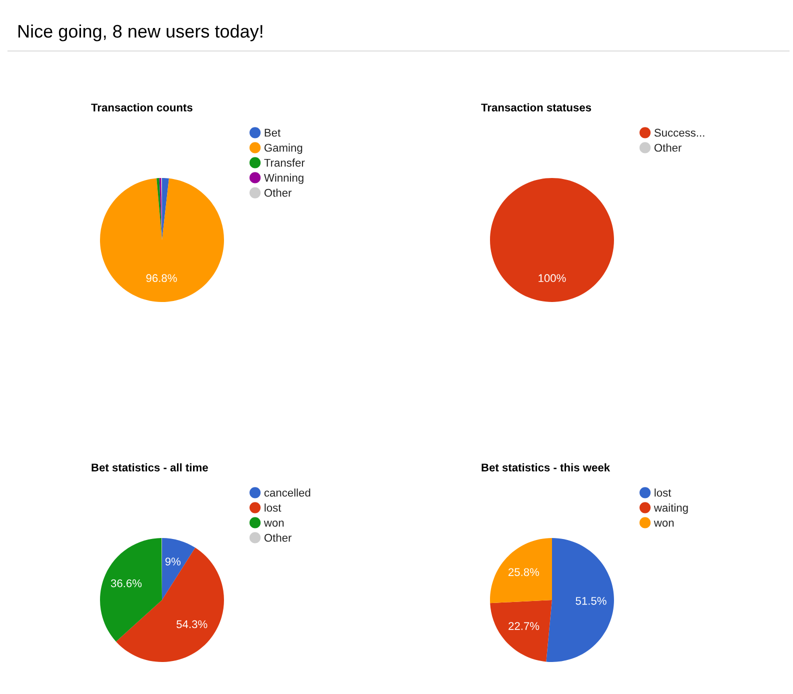 The width and height of the screenshot is (793, 694). Describe the element at coordinates (141, 107) in the screenshot. I see `chart-title: Transaction counts` at that location.